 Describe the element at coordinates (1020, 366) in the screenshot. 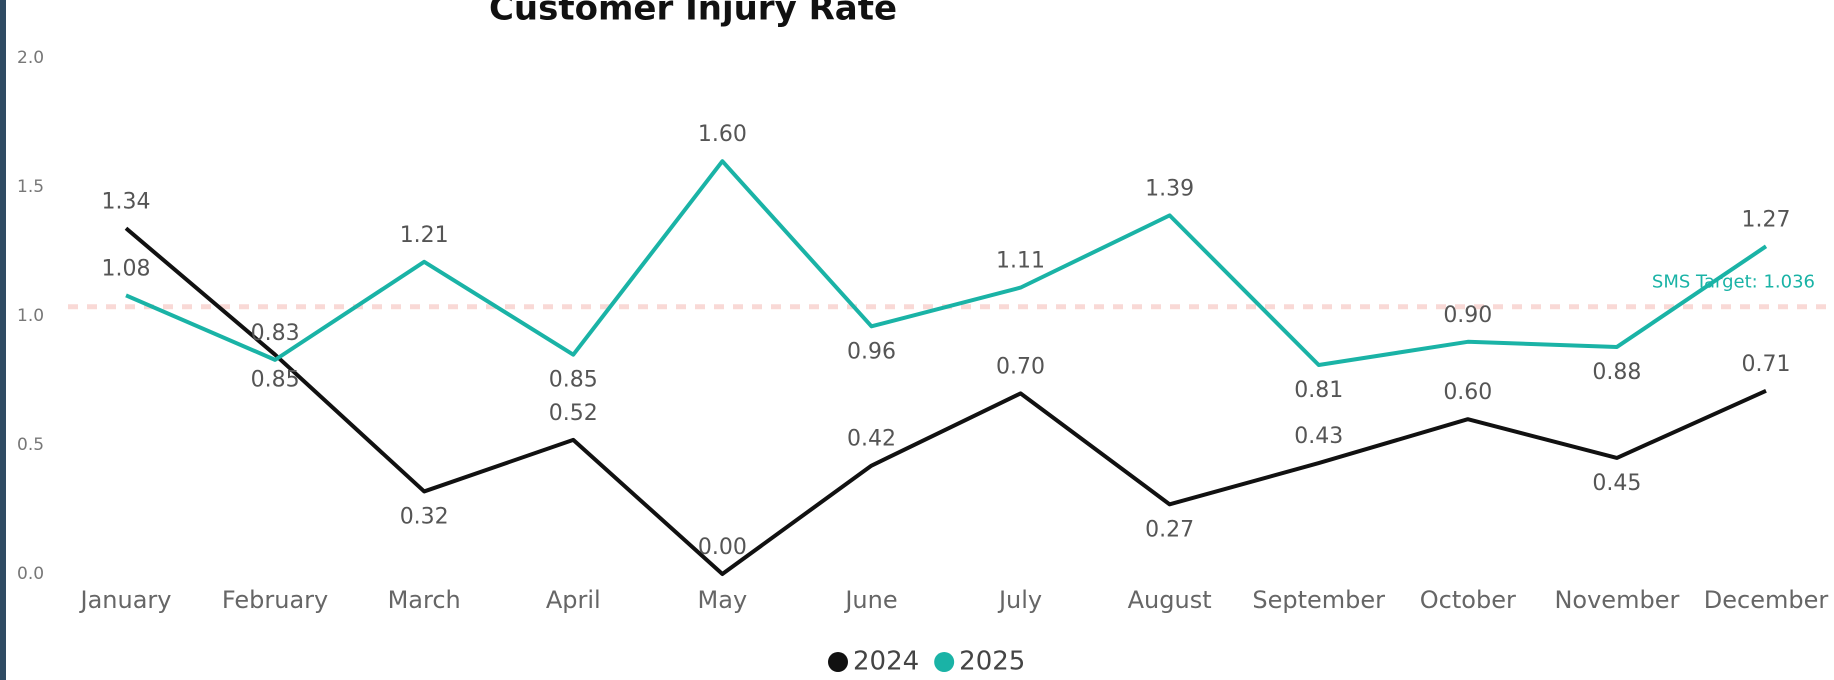

I see `data-label: 0.70` at that location.